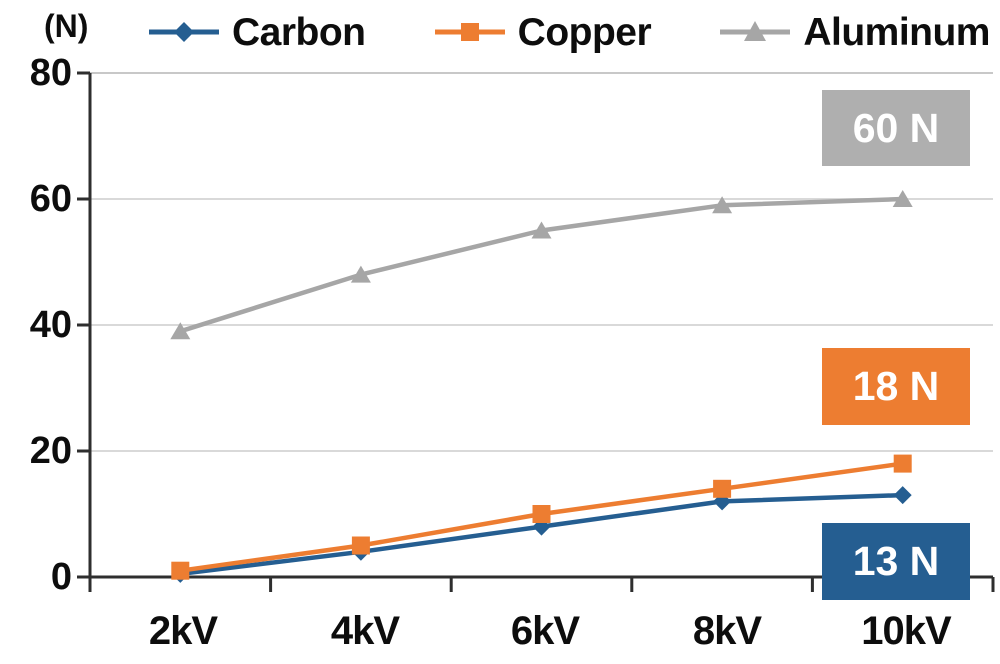 The image size is (1000, 664). Describe the element at coordinates (545, 631) in the screenshot. I see `x-tick-label-6kv: 6kV` at that location.